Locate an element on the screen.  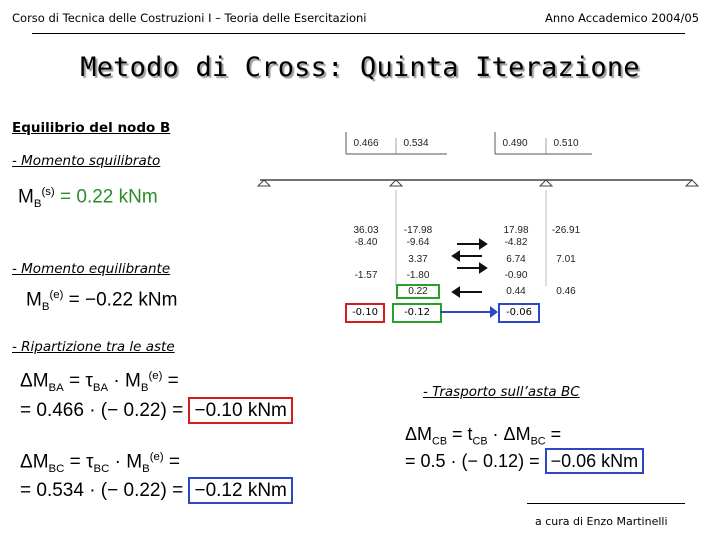
dist-factor-bc: 0.534 is located at coordinates (416, 143).